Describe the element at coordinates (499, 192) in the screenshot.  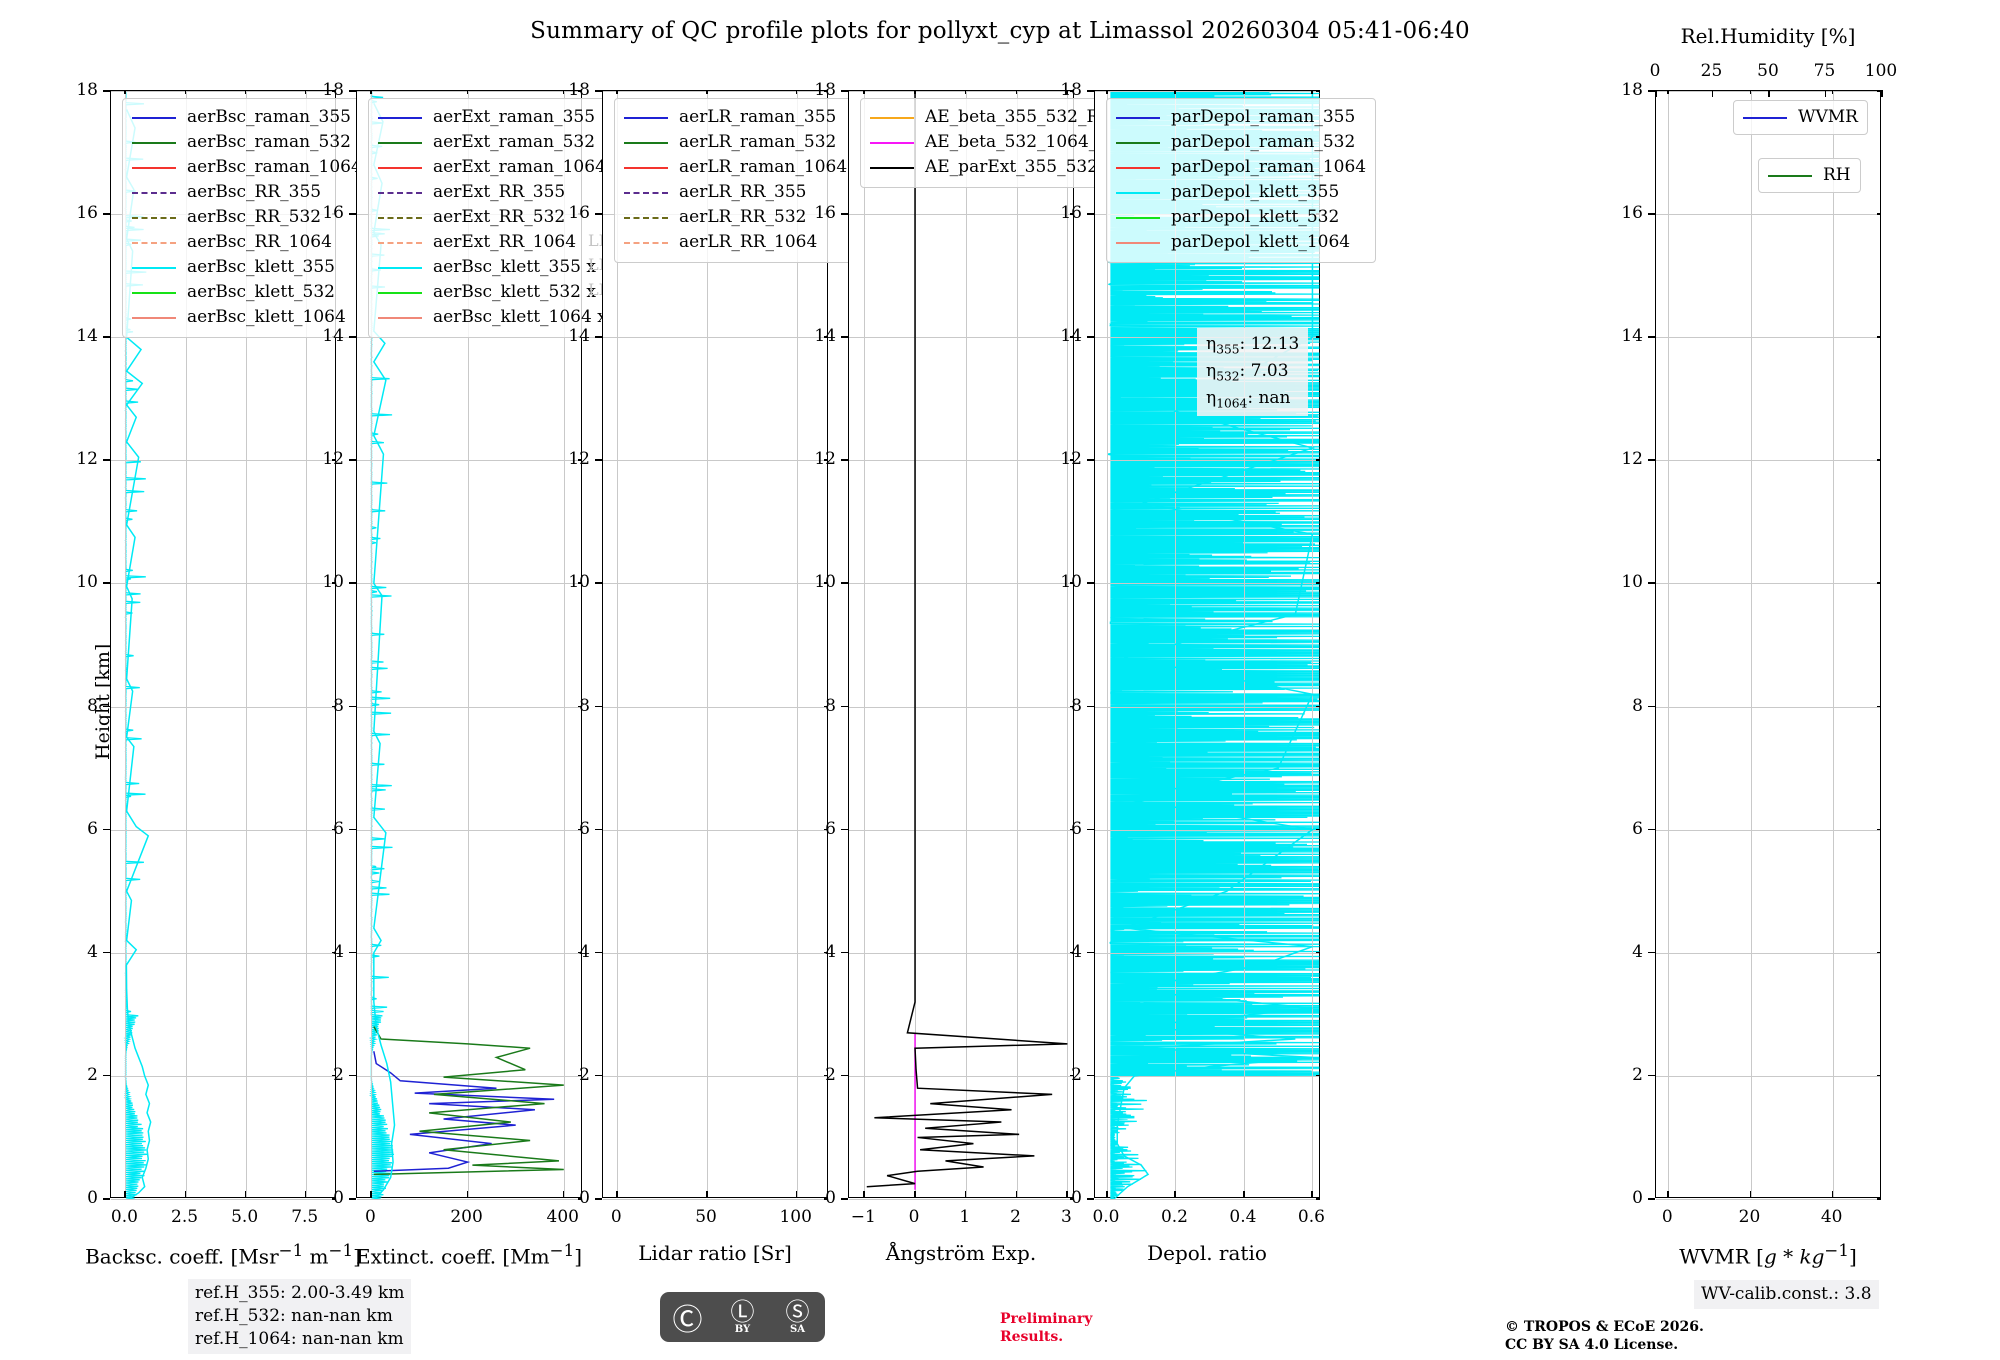
I see `legend-label: aerExt_RR_355` at that location.